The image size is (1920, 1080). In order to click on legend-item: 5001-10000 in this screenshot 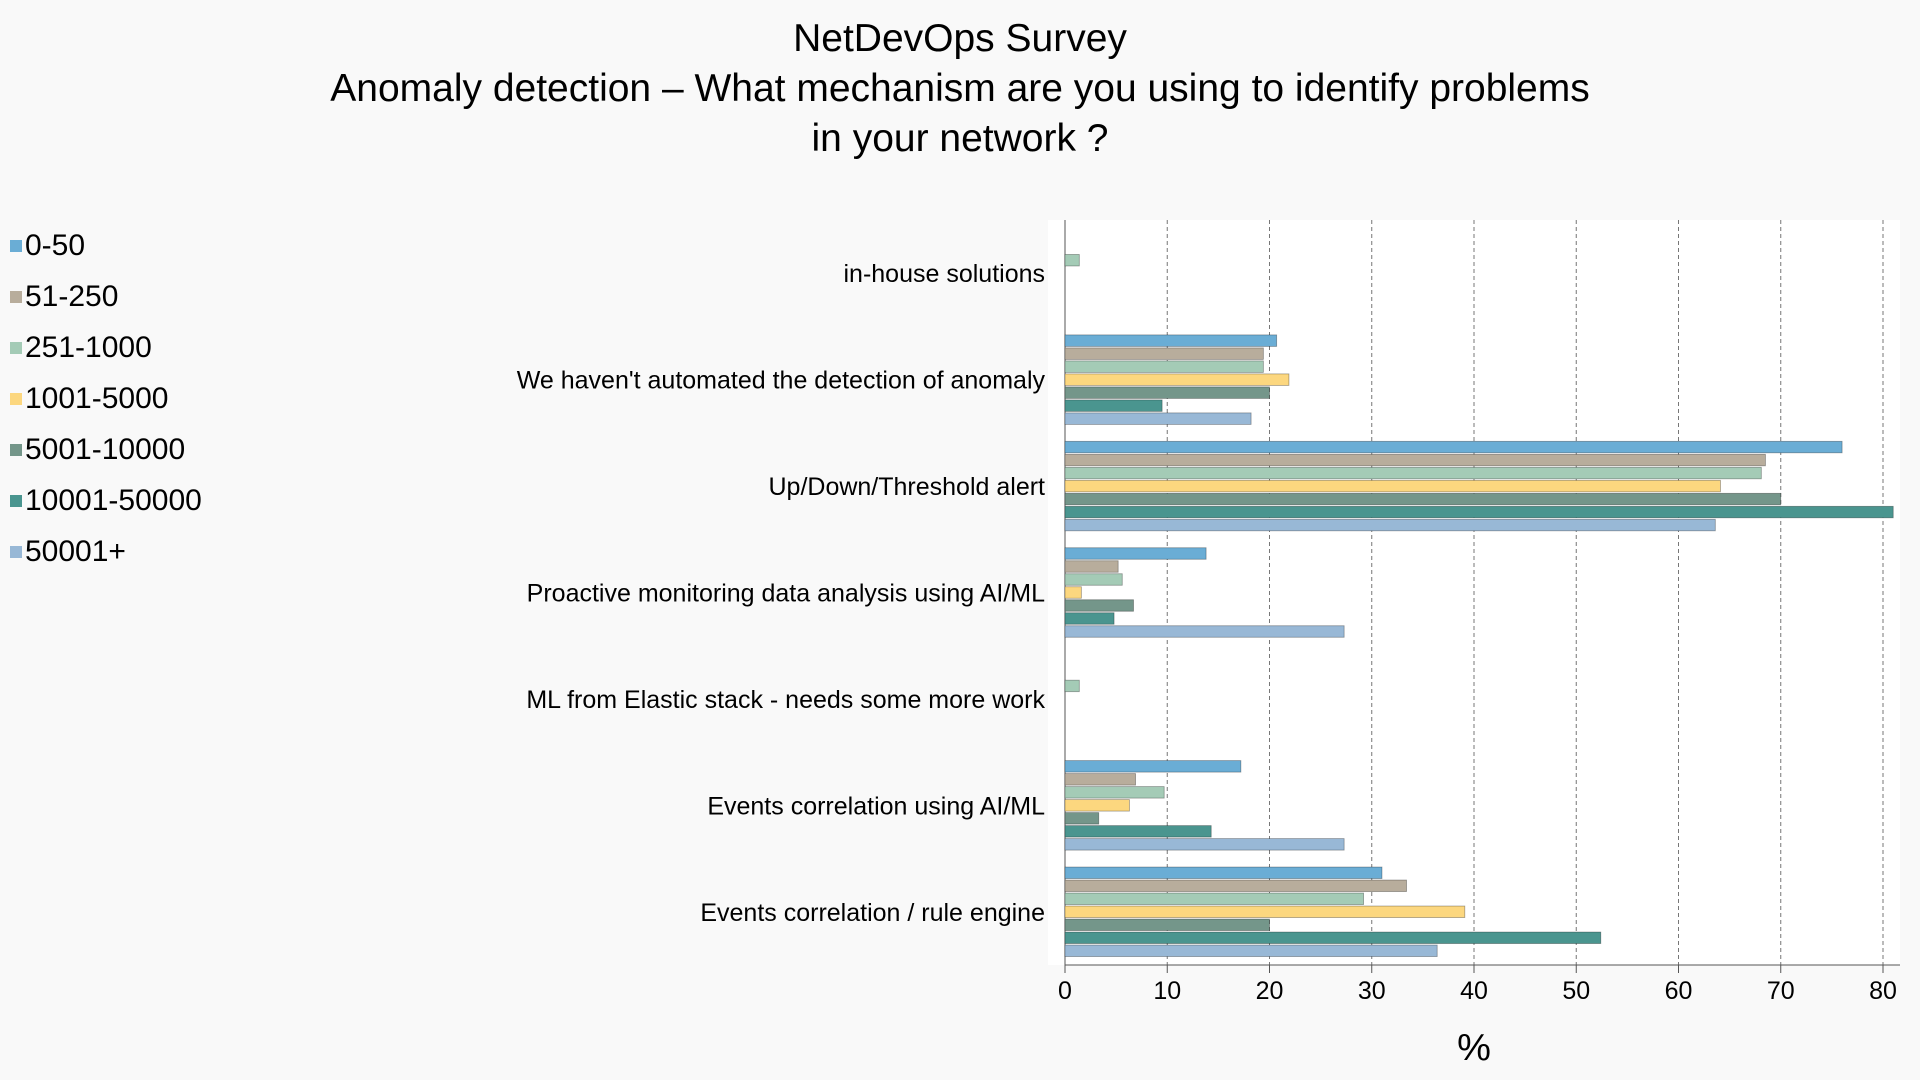, I will do `click(106, 449)`.